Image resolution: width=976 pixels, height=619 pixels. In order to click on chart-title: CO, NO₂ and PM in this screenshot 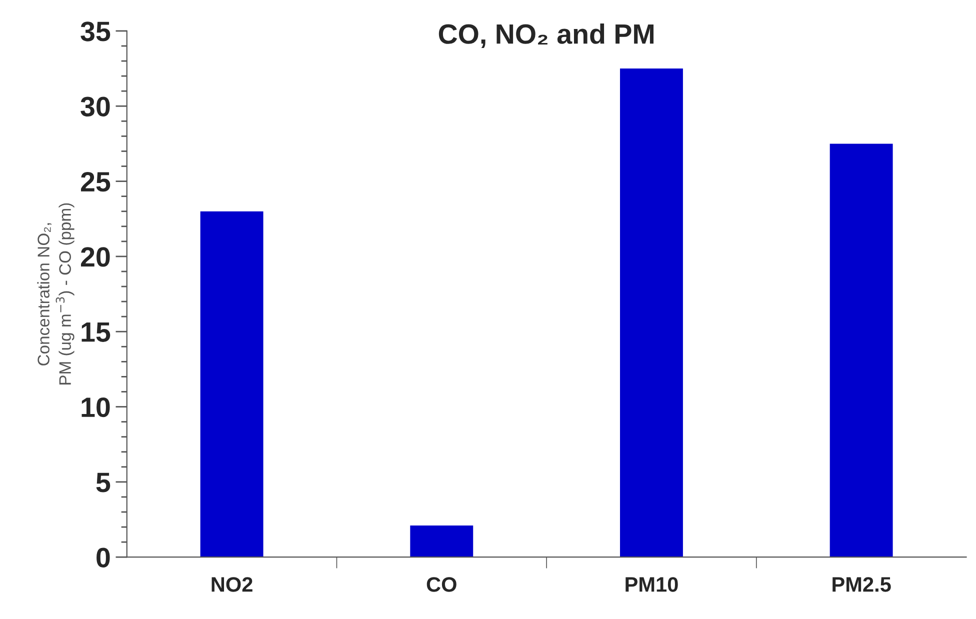, I will do `click(546, 36)`.